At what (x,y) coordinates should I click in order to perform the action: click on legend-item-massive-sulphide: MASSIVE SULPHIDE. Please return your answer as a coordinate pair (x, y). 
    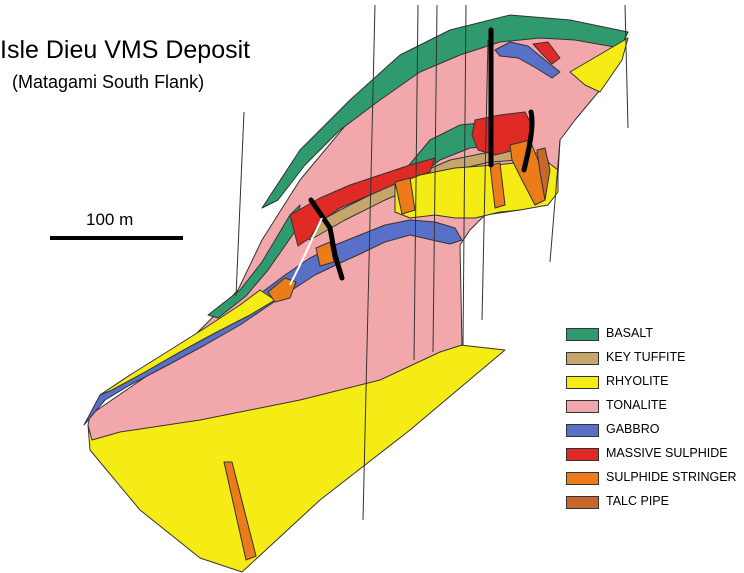
    Looking at the image, I should click on (655, 458).